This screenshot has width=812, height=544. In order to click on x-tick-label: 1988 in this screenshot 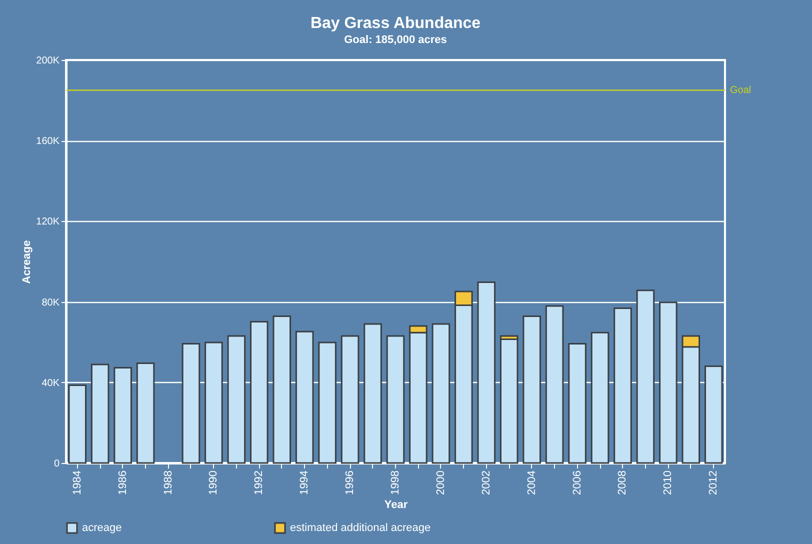, I will do `click(168, 482)`.